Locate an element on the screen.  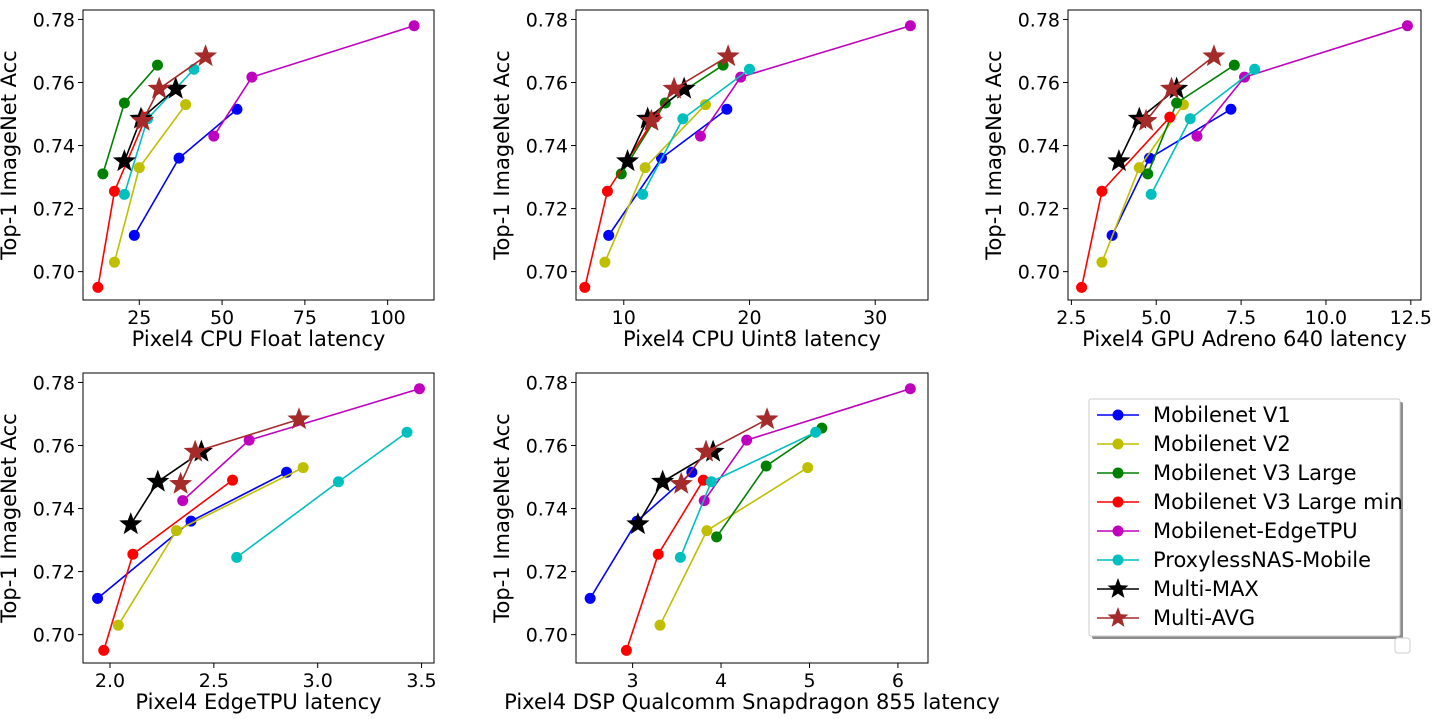
y-axis-label: Top-1 ImageNet Acc is located at coordinates (502, 518).